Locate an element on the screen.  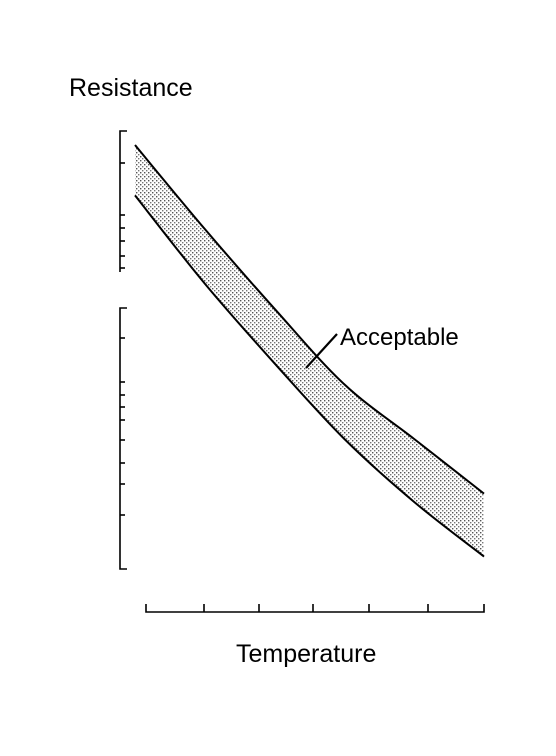
x-axis-line is located at coordinates (315, 608).